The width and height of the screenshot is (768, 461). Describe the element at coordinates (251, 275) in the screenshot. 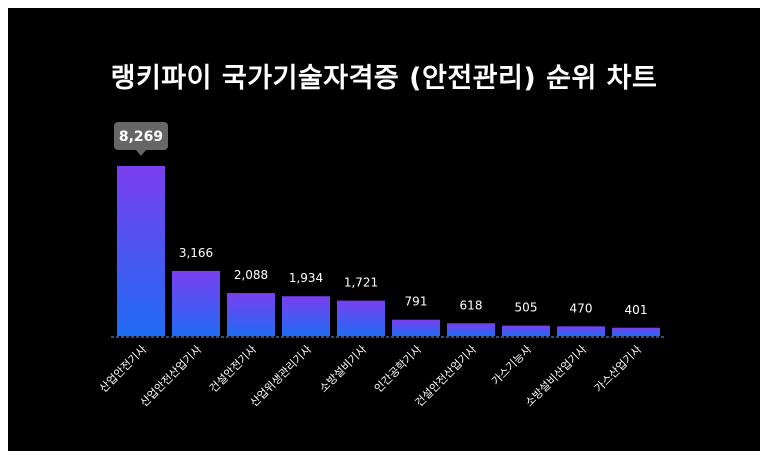

I see `value-label-3: 2,088` at that location.